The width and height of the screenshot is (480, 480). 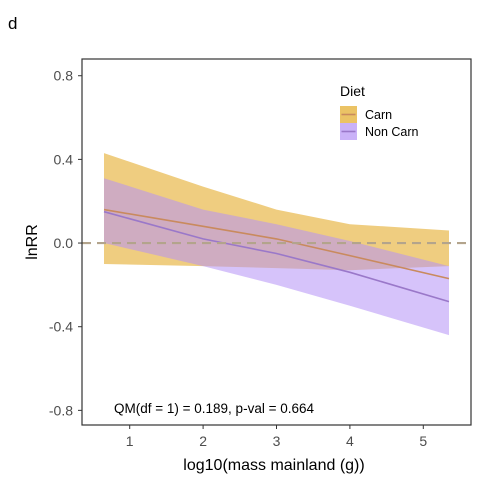 I want to click on legend: Diet Carn Non Carn, so click(x=379, y=111).